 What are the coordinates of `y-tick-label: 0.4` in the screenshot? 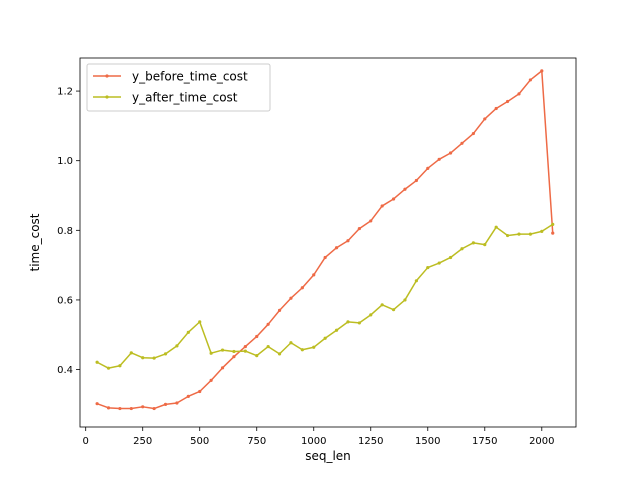 It's located at (65, 370).